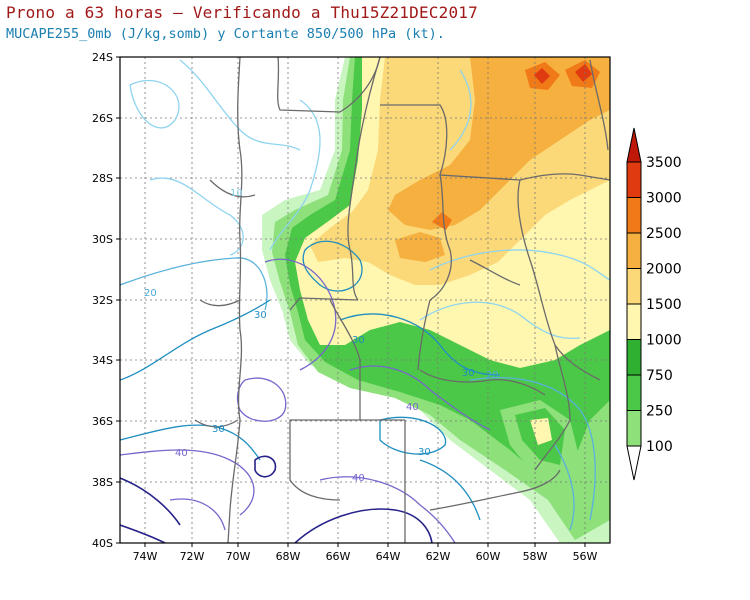 This screenshot has width=750, height=600. Describe the element at coordinates (585, 556) in the screenshot. I see `lon-tick-label: 56W` at that location.